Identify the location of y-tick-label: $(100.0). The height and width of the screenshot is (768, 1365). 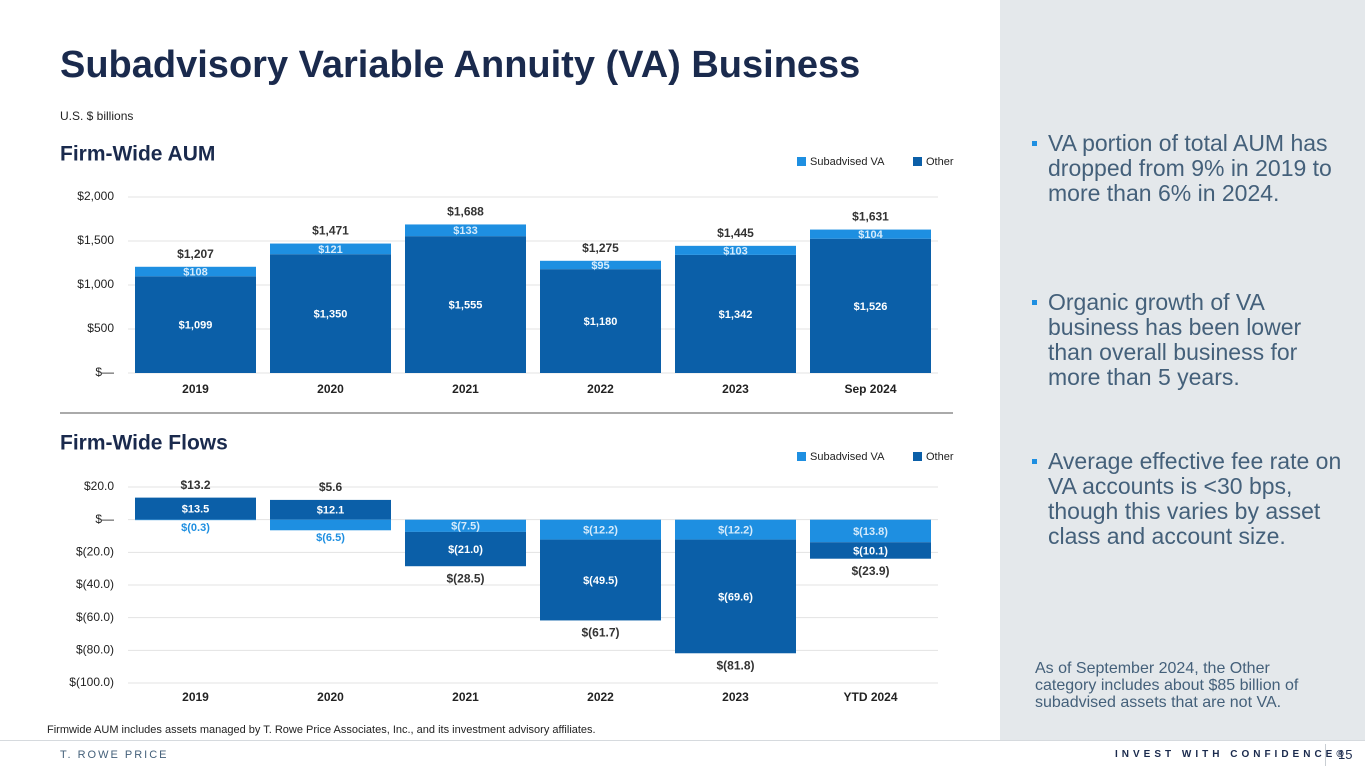
(91, 682).